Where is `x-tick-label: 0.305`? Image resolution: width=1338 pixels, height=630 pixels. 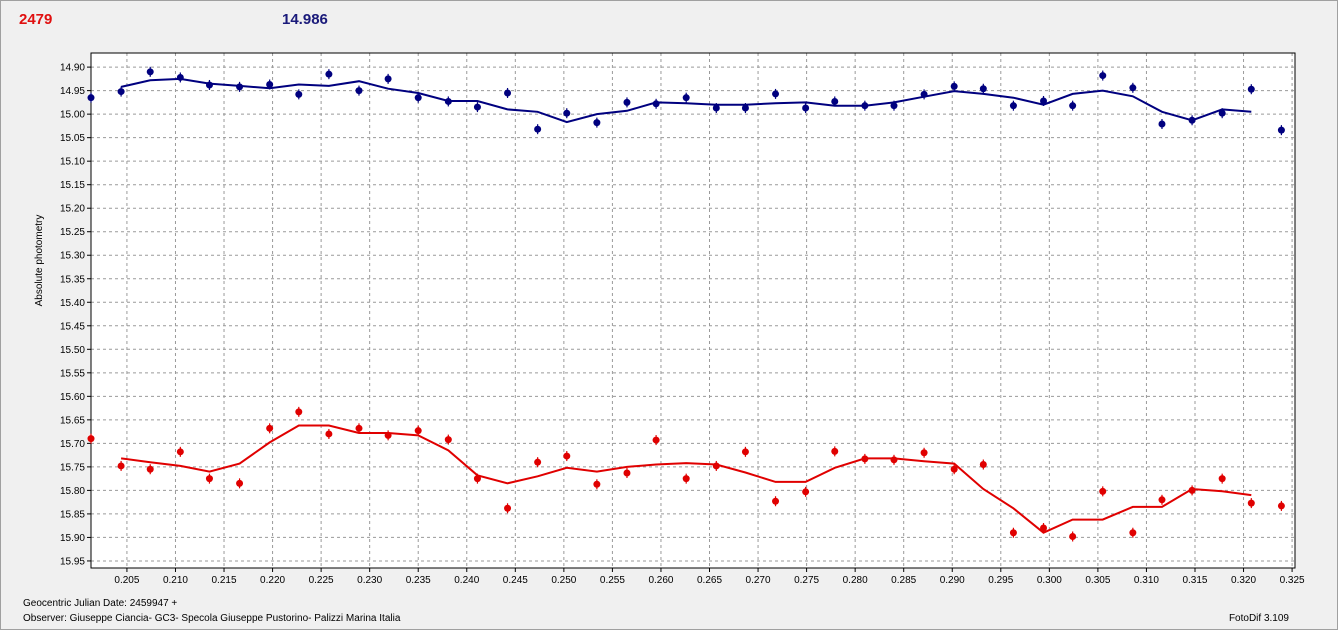 x-tick-label: 0.305 is located at coordinates (1097, 580).